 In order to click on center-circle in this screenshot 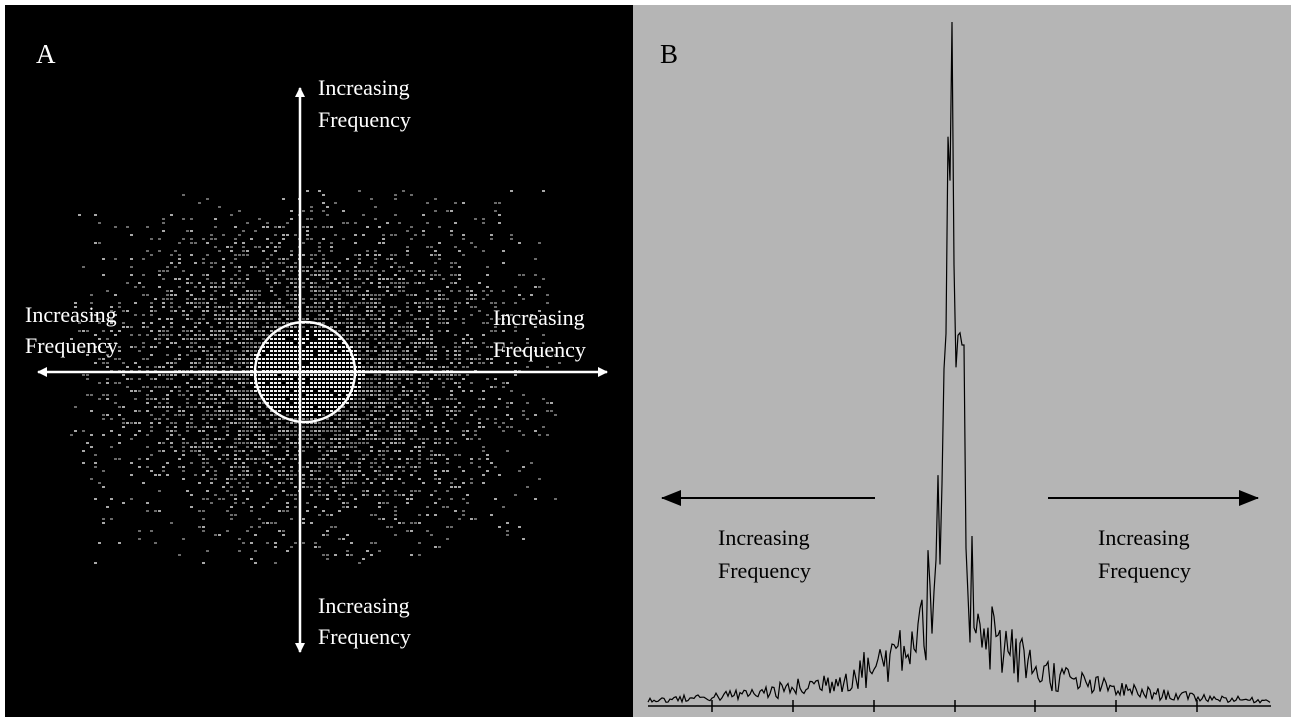, I will do `click(305, 372)`.